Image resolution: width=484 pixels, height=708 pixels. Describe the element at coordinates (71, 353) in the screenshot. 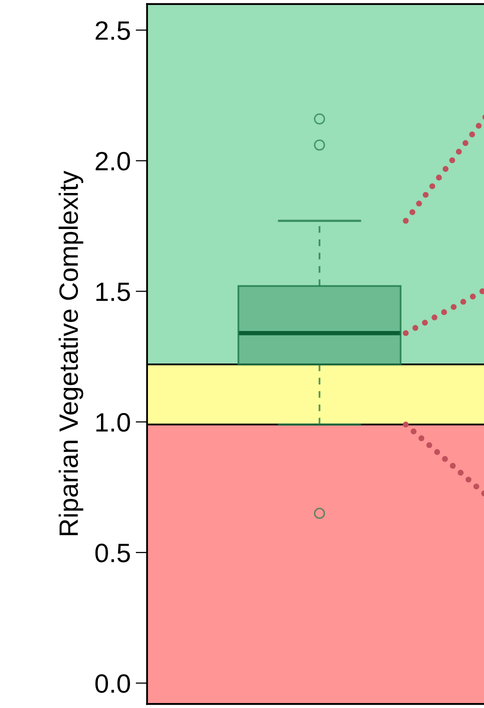

I see `y-axis-title: Riparian Vegetative Complexity` at that location.